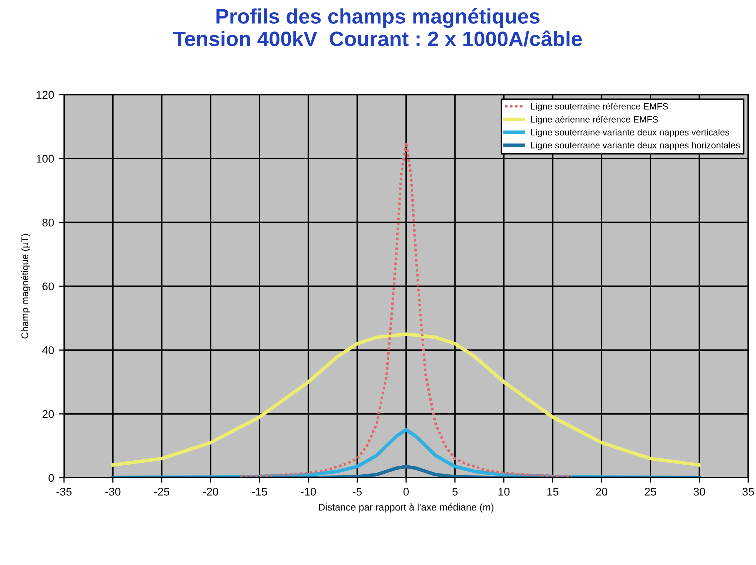 The height and width of the screenshot is (565, 756). Describe the element at coordinates (407, 492) in the screenshot. I see `x-tick-label: 0` at that location.